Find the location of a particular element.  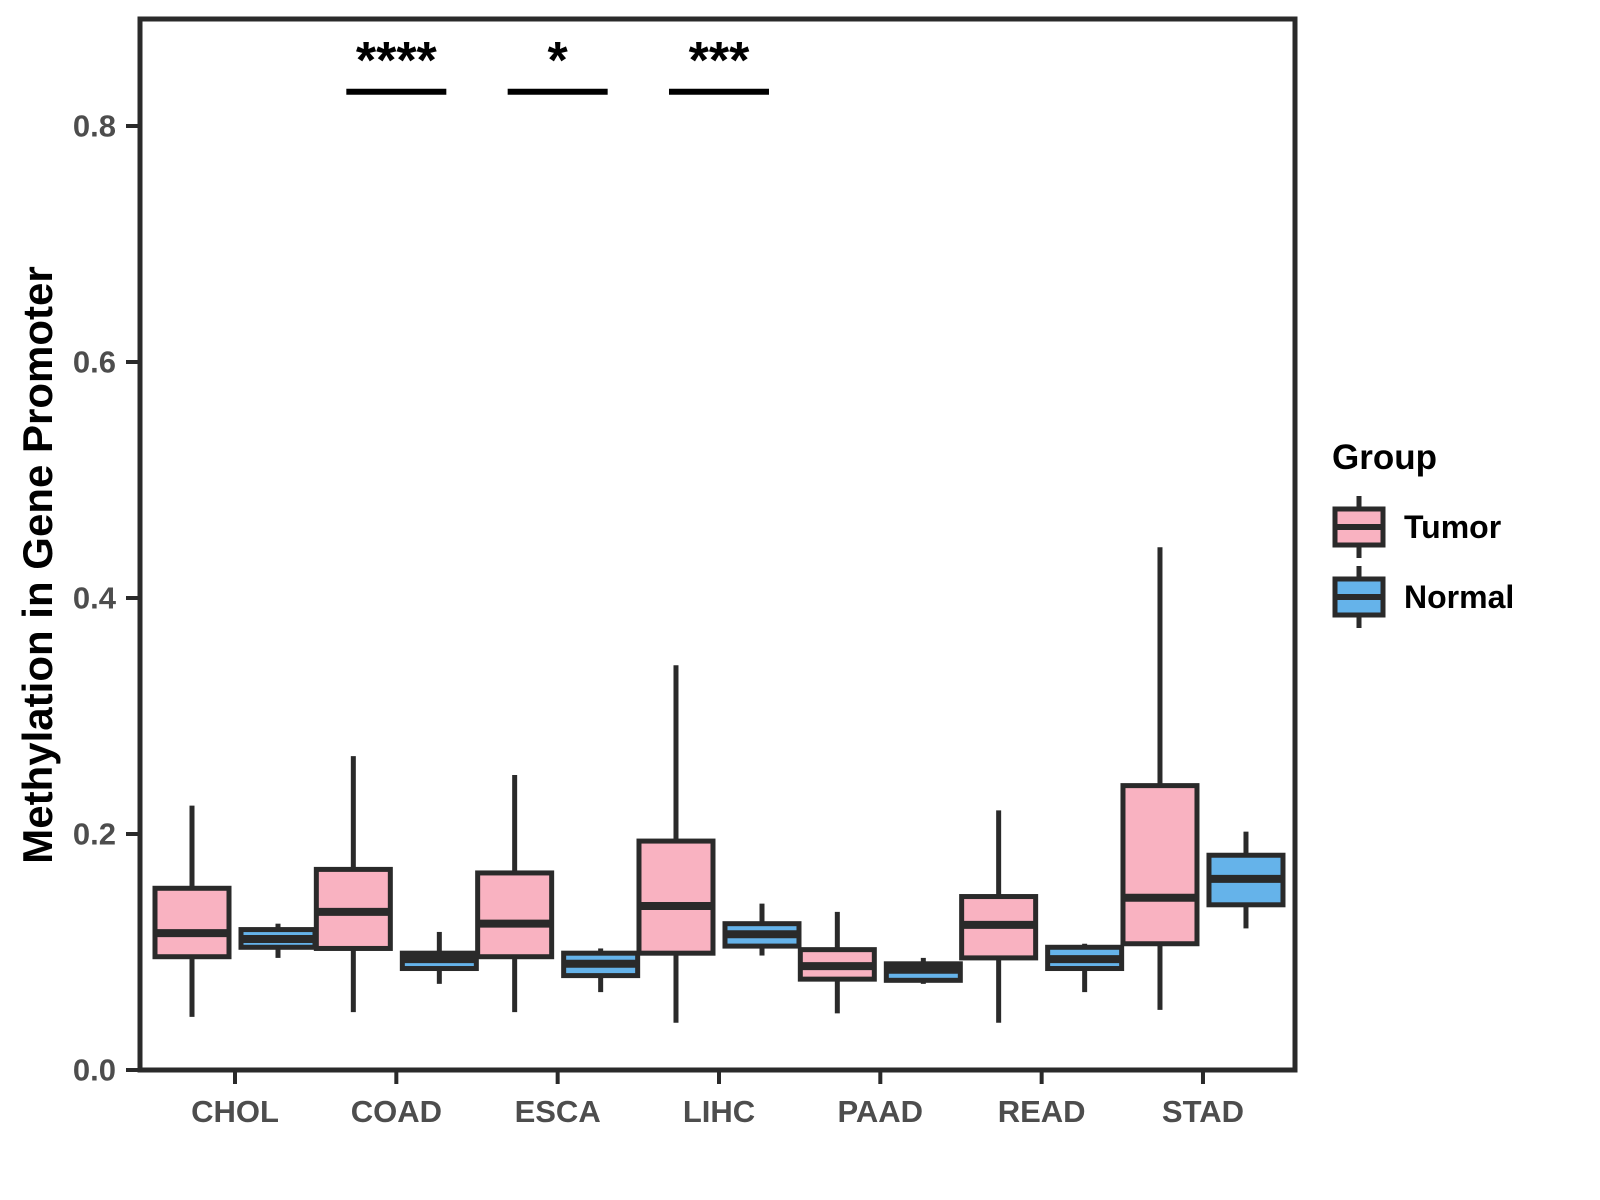

legend-entry-tumor: Tumor is located at coordinates (1460, 527).